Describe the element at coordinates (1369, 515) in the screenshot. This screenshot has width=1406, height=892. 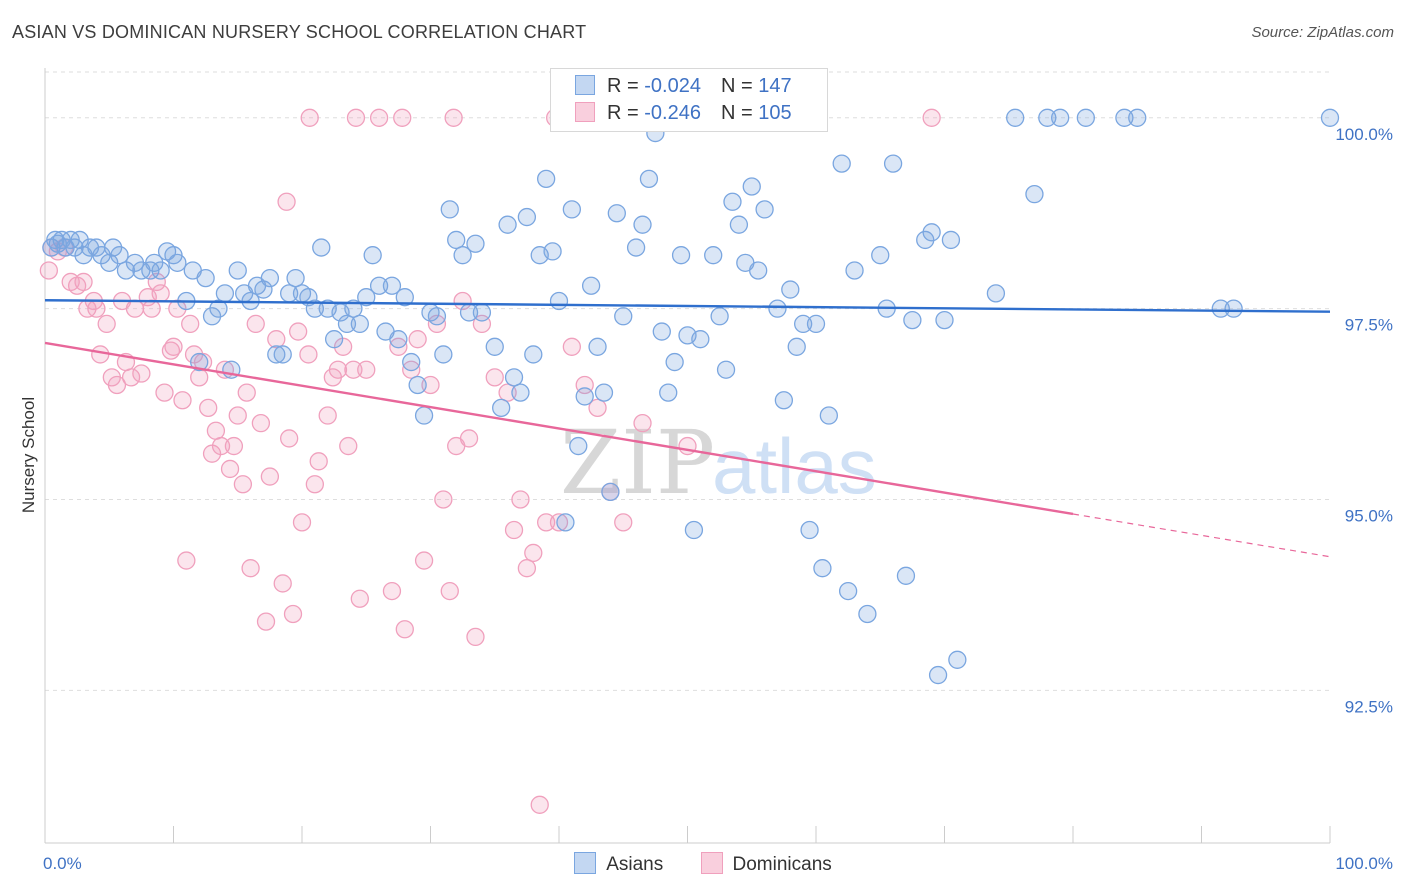
I see `y-tick-label: 95.0%` at that location.